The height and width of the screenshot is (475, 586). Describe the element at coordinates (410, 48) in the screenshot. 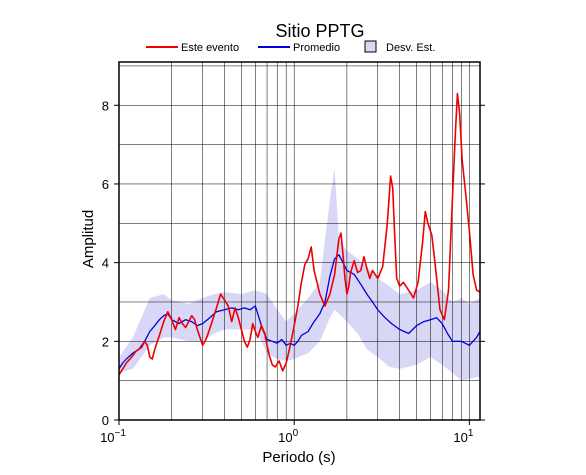

I see `legend-std-label: Desv. Est.` at that location.